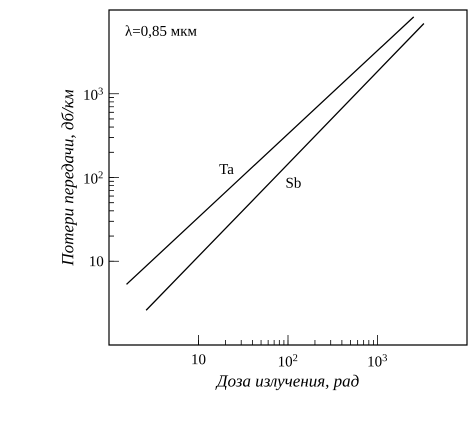 The height and width of the screenshot is (426, 468). What do you see at coordinates (293, 182) in the screenshot?
I see `series-label: Sb` at bounding box center [293, 182].